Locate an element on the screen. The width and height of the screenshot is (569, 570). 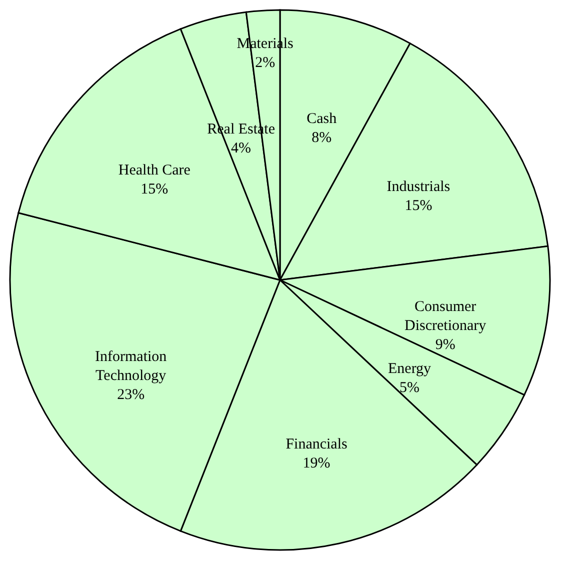
slice-label: Industrials is located at coordinates (418, 186).